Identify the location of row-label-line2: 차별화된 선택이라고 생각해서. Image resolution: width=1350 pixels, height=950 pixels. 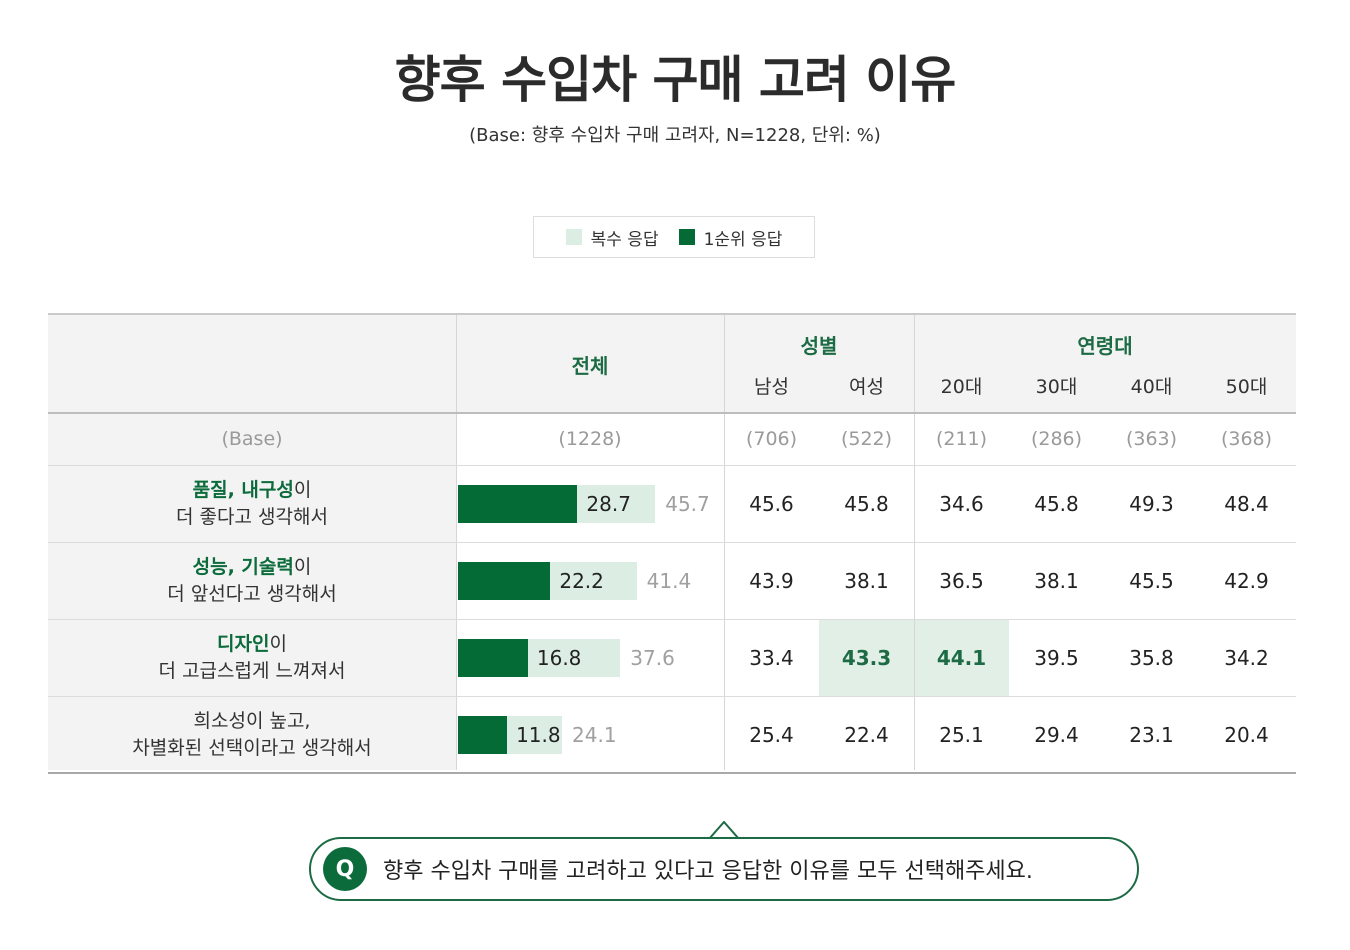
(252, 747).